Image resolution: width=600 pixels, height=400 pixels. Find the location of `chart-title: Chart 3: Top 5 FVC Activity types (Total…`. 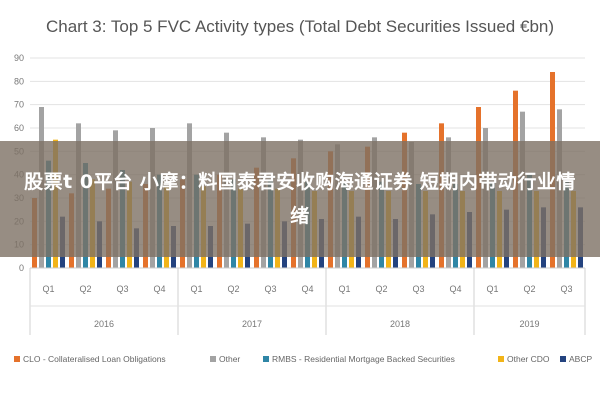

chart-title: Chart 3: Top 5 FVC Activity types (Total… is located at coordinates (300, 26).